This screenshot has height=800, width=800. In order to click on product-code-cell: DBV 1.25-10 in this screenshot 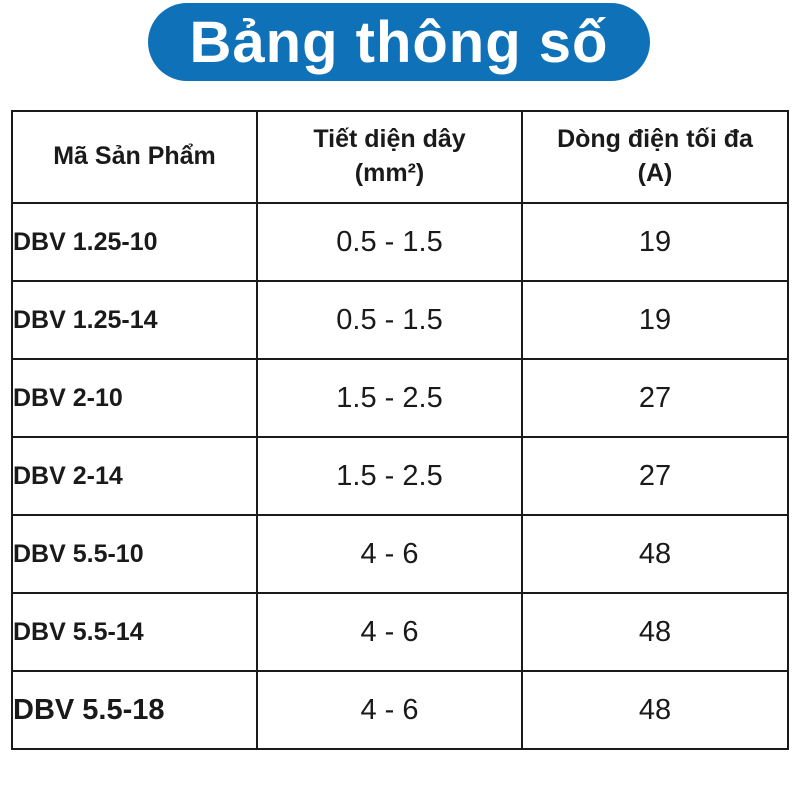, I will do `click(134, 242)`.